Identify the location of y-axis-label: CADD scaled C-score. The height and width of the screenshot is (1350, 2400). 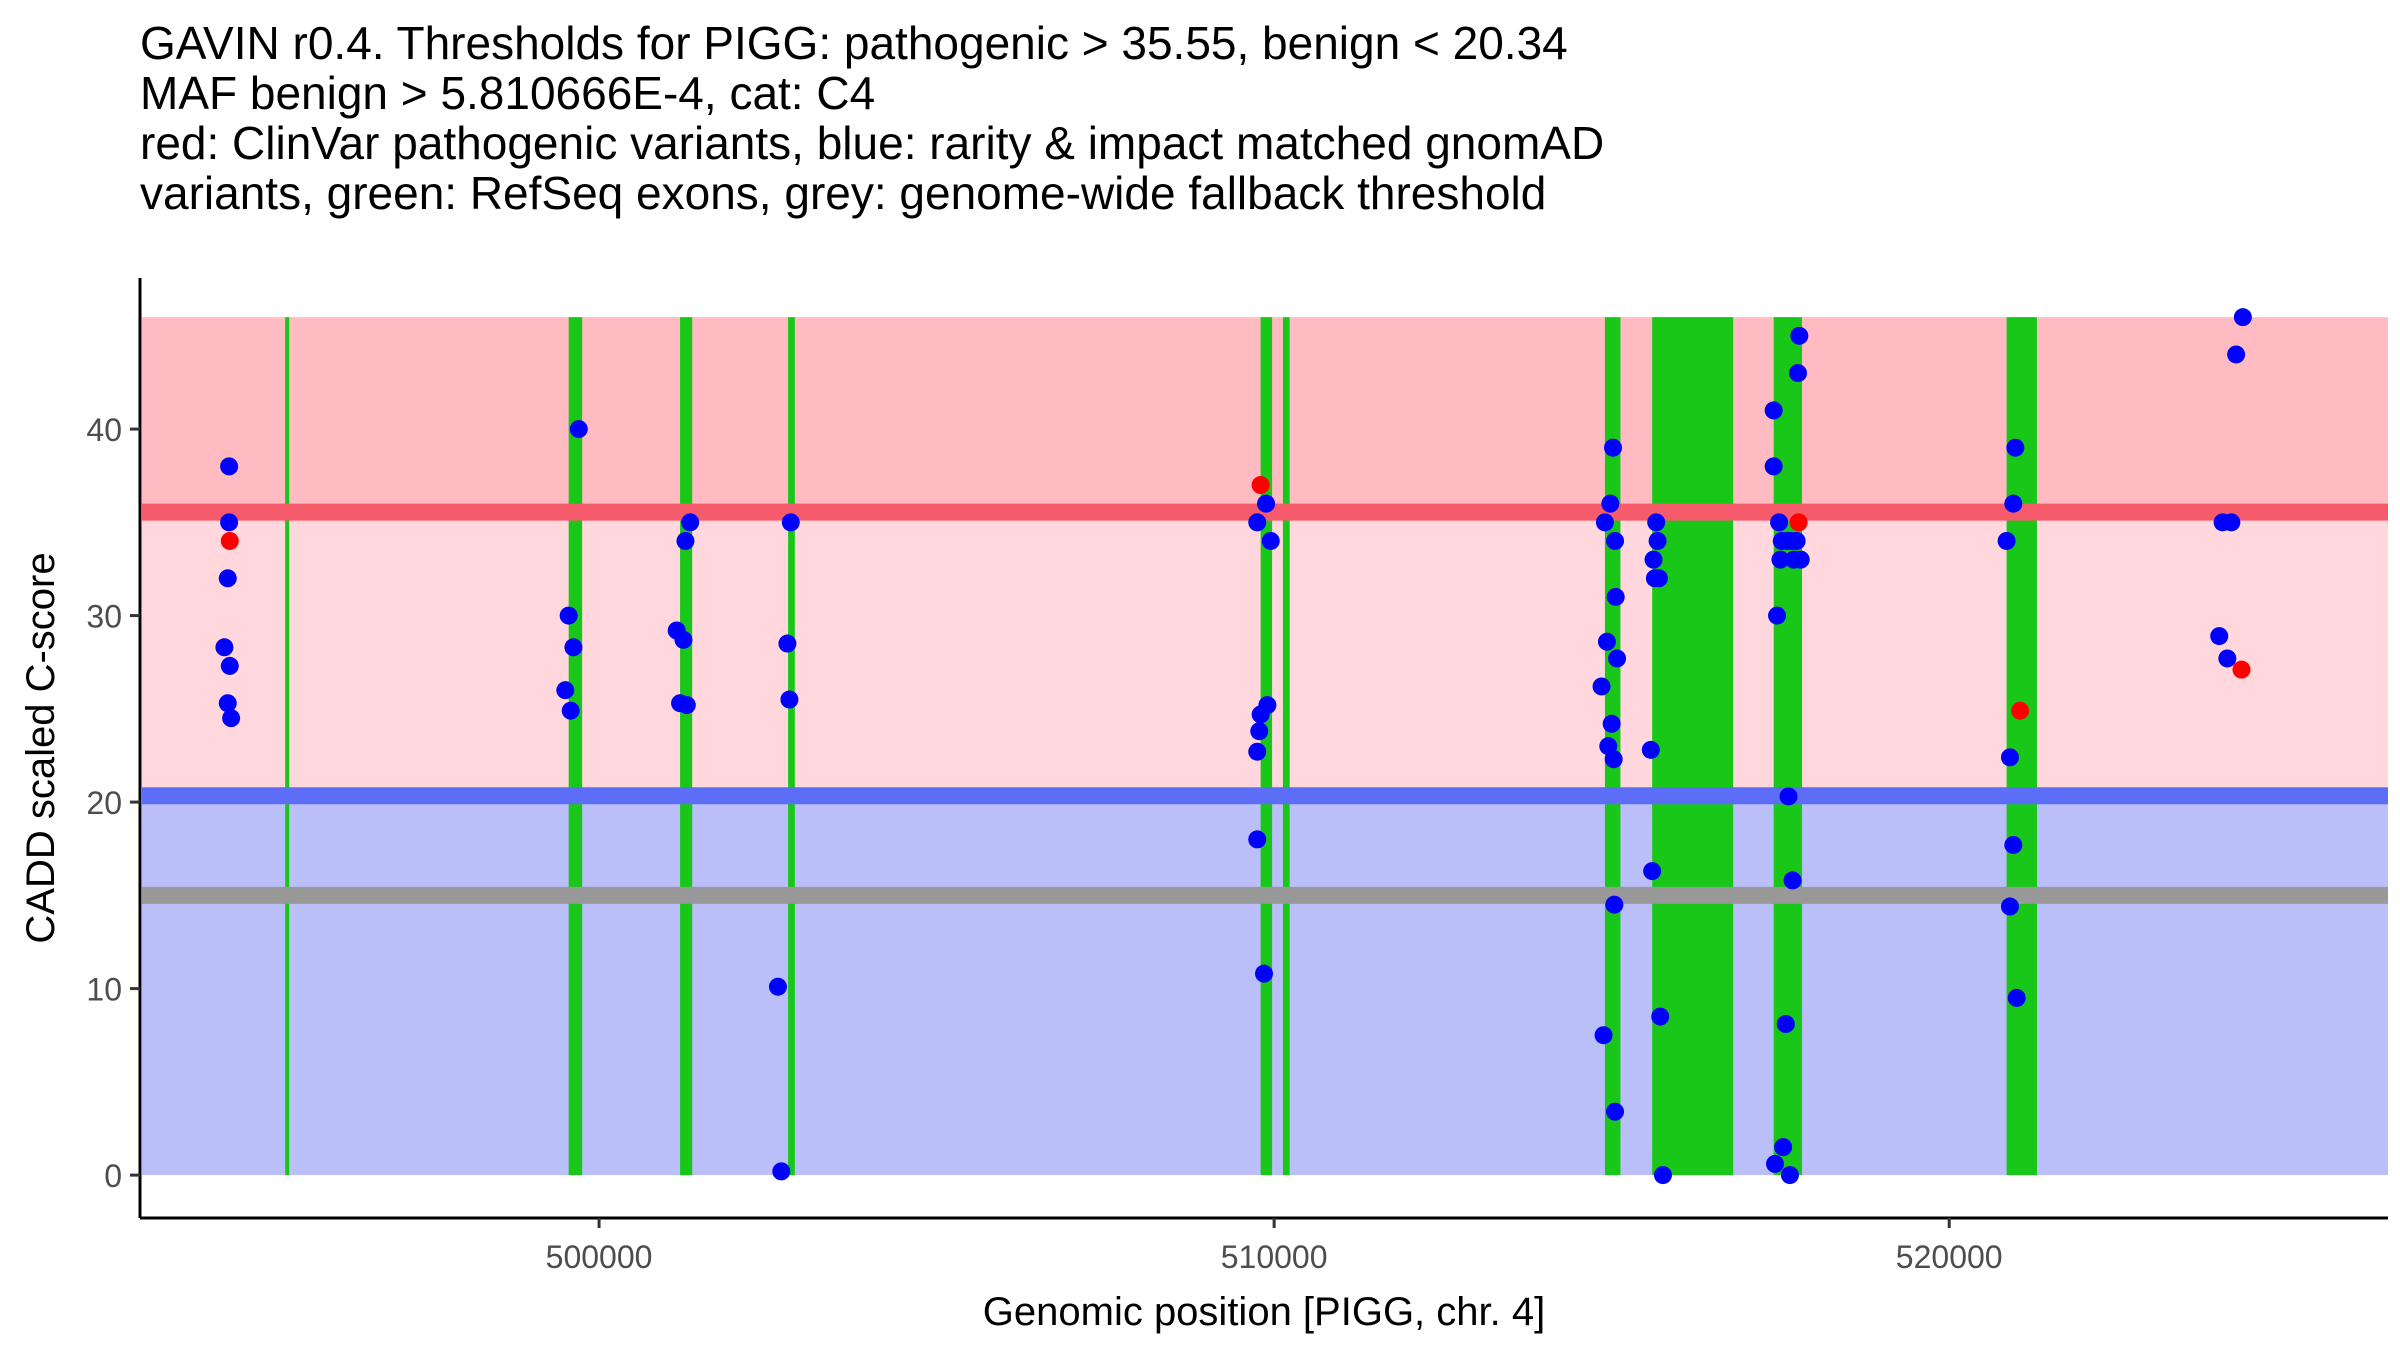
(41, 747).